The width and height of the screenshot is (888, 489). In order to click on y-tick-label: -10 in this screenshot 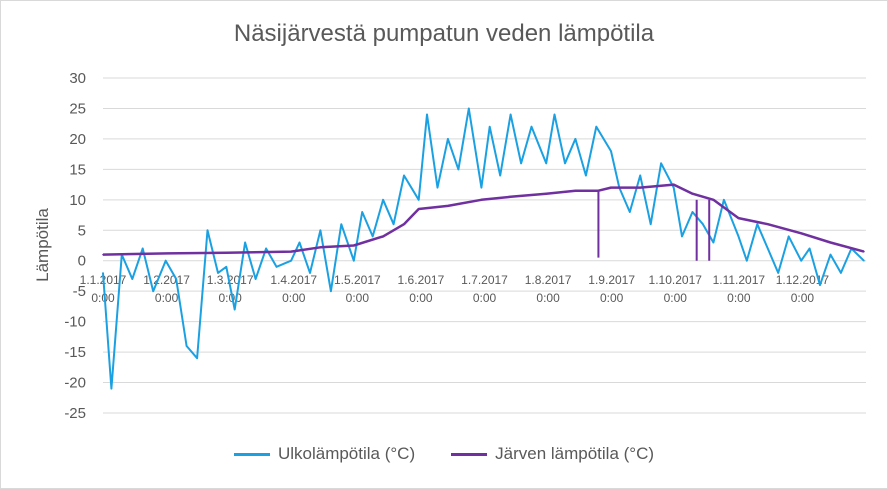, I will do `click(75, 322)`.